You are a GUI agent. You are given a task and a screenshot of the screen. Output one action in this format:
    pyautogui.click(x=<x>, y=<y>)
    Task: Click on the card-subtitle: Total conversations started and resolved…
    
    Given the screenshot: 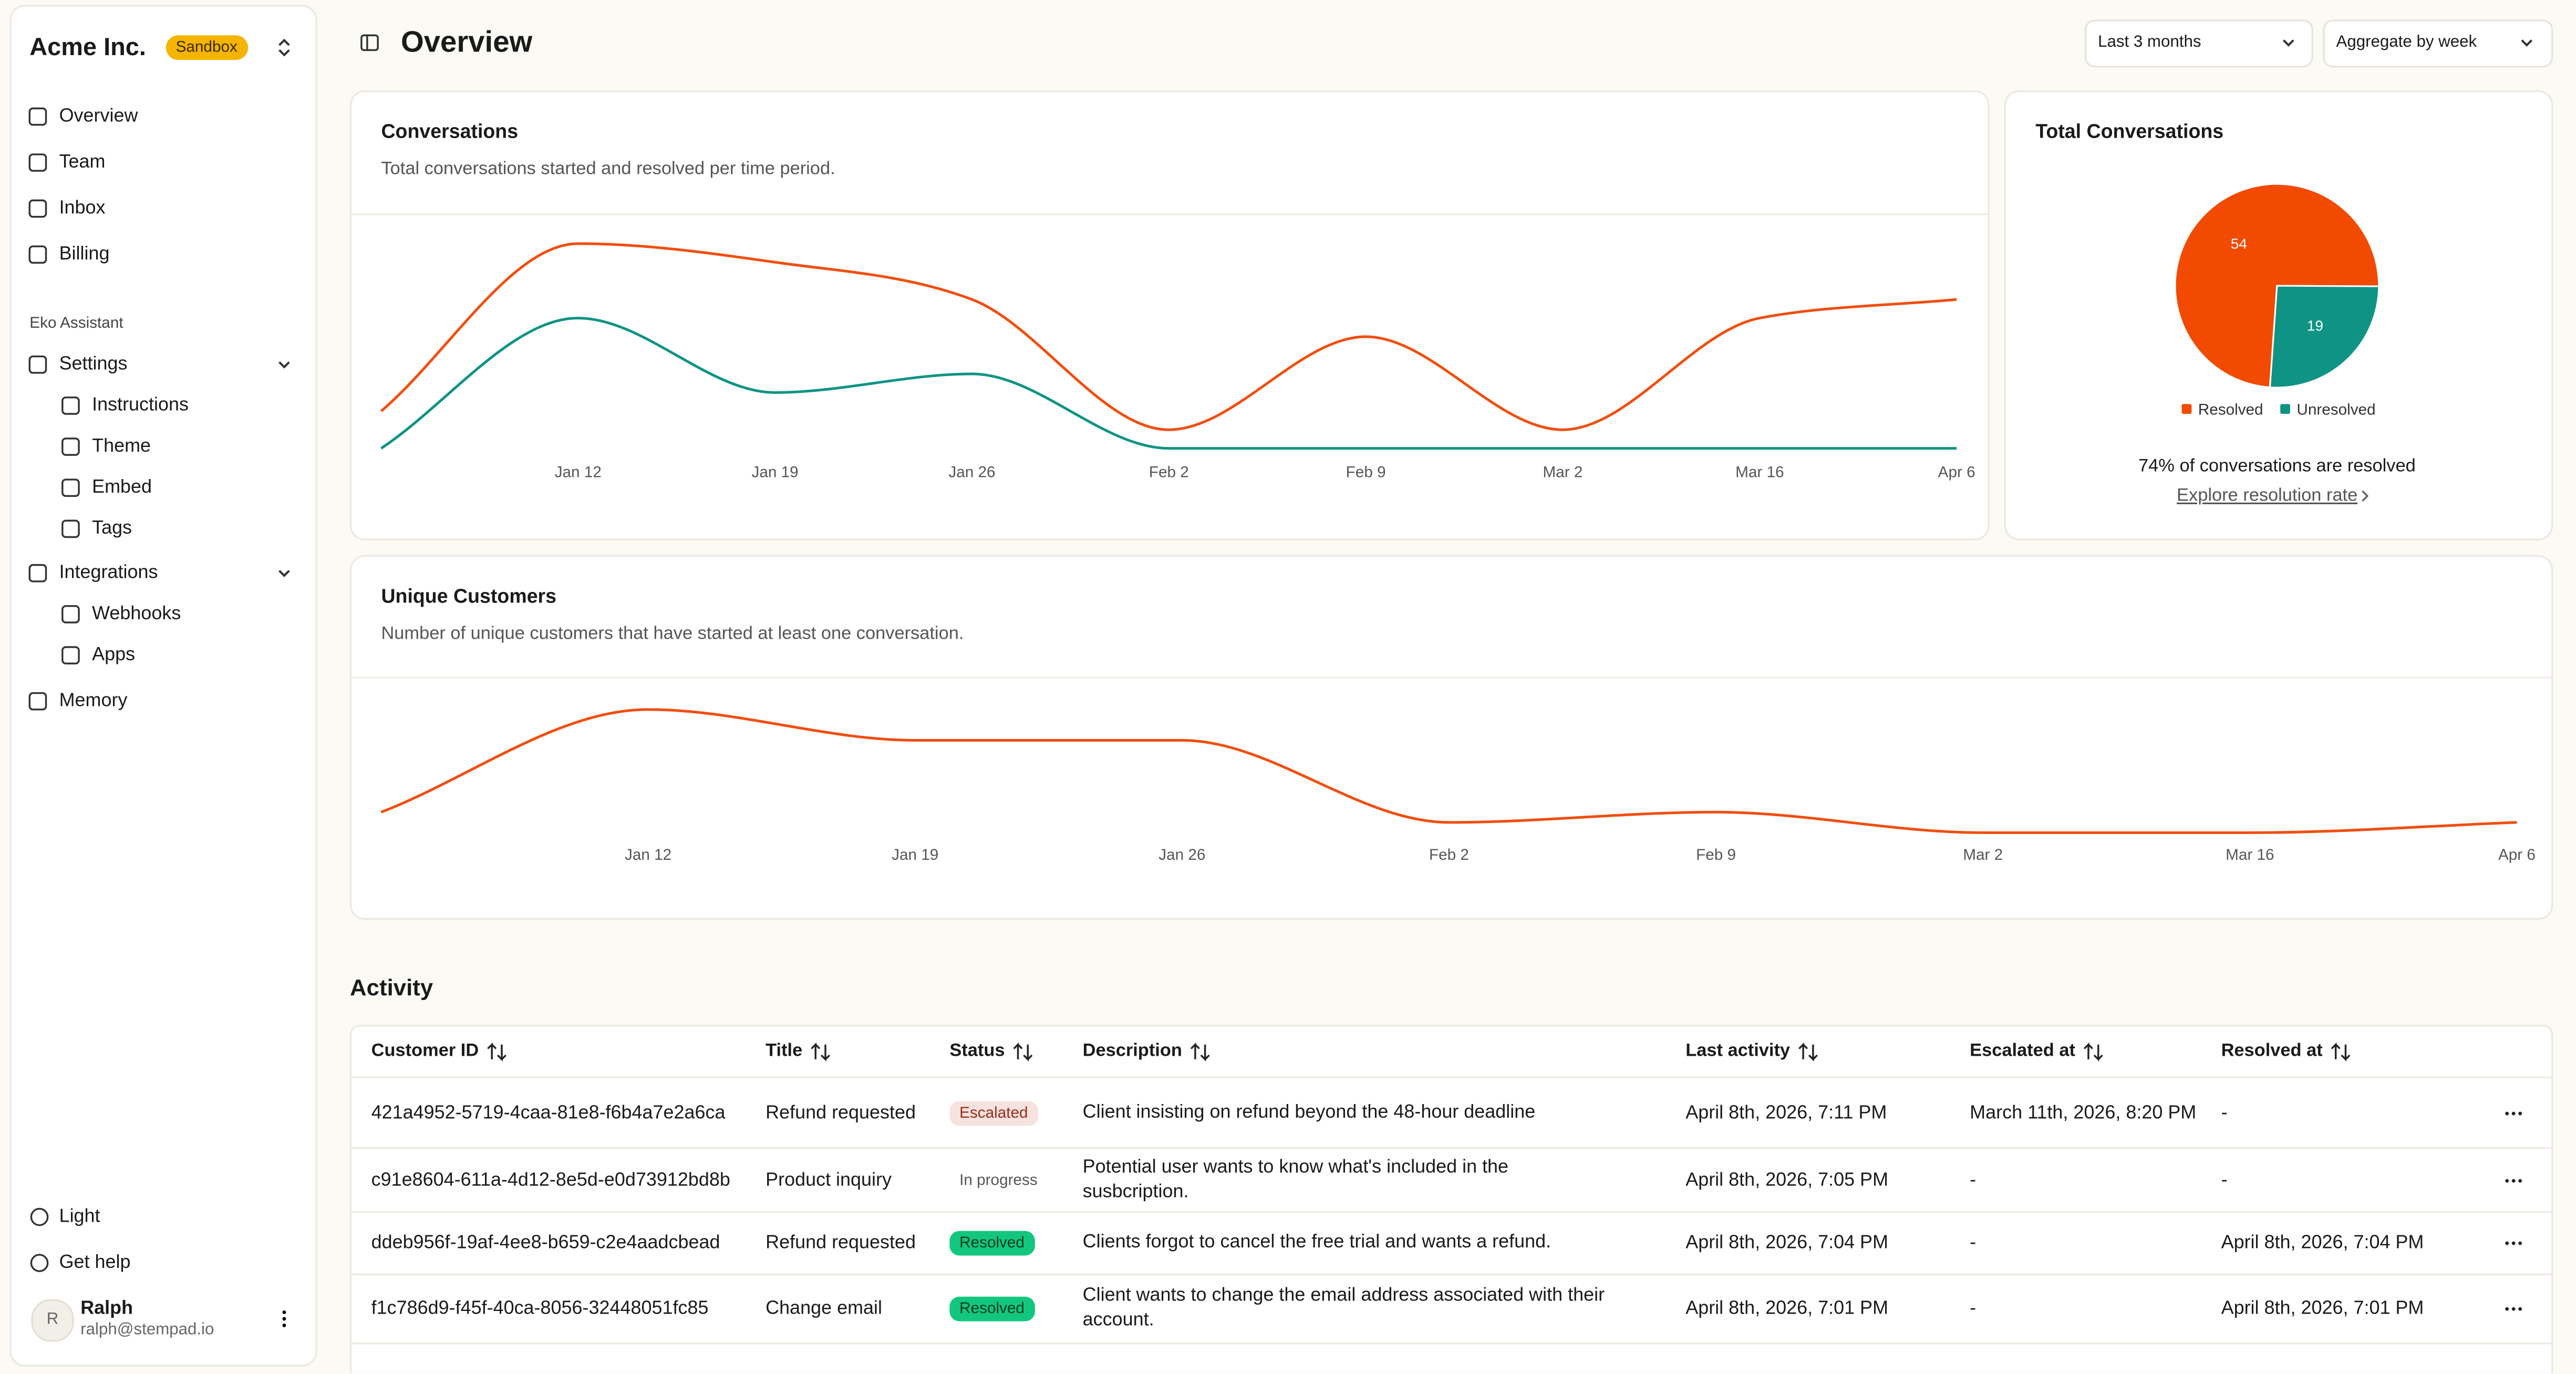 What is the action you would take?
    pyautogui.click(x=608, y=169)
    